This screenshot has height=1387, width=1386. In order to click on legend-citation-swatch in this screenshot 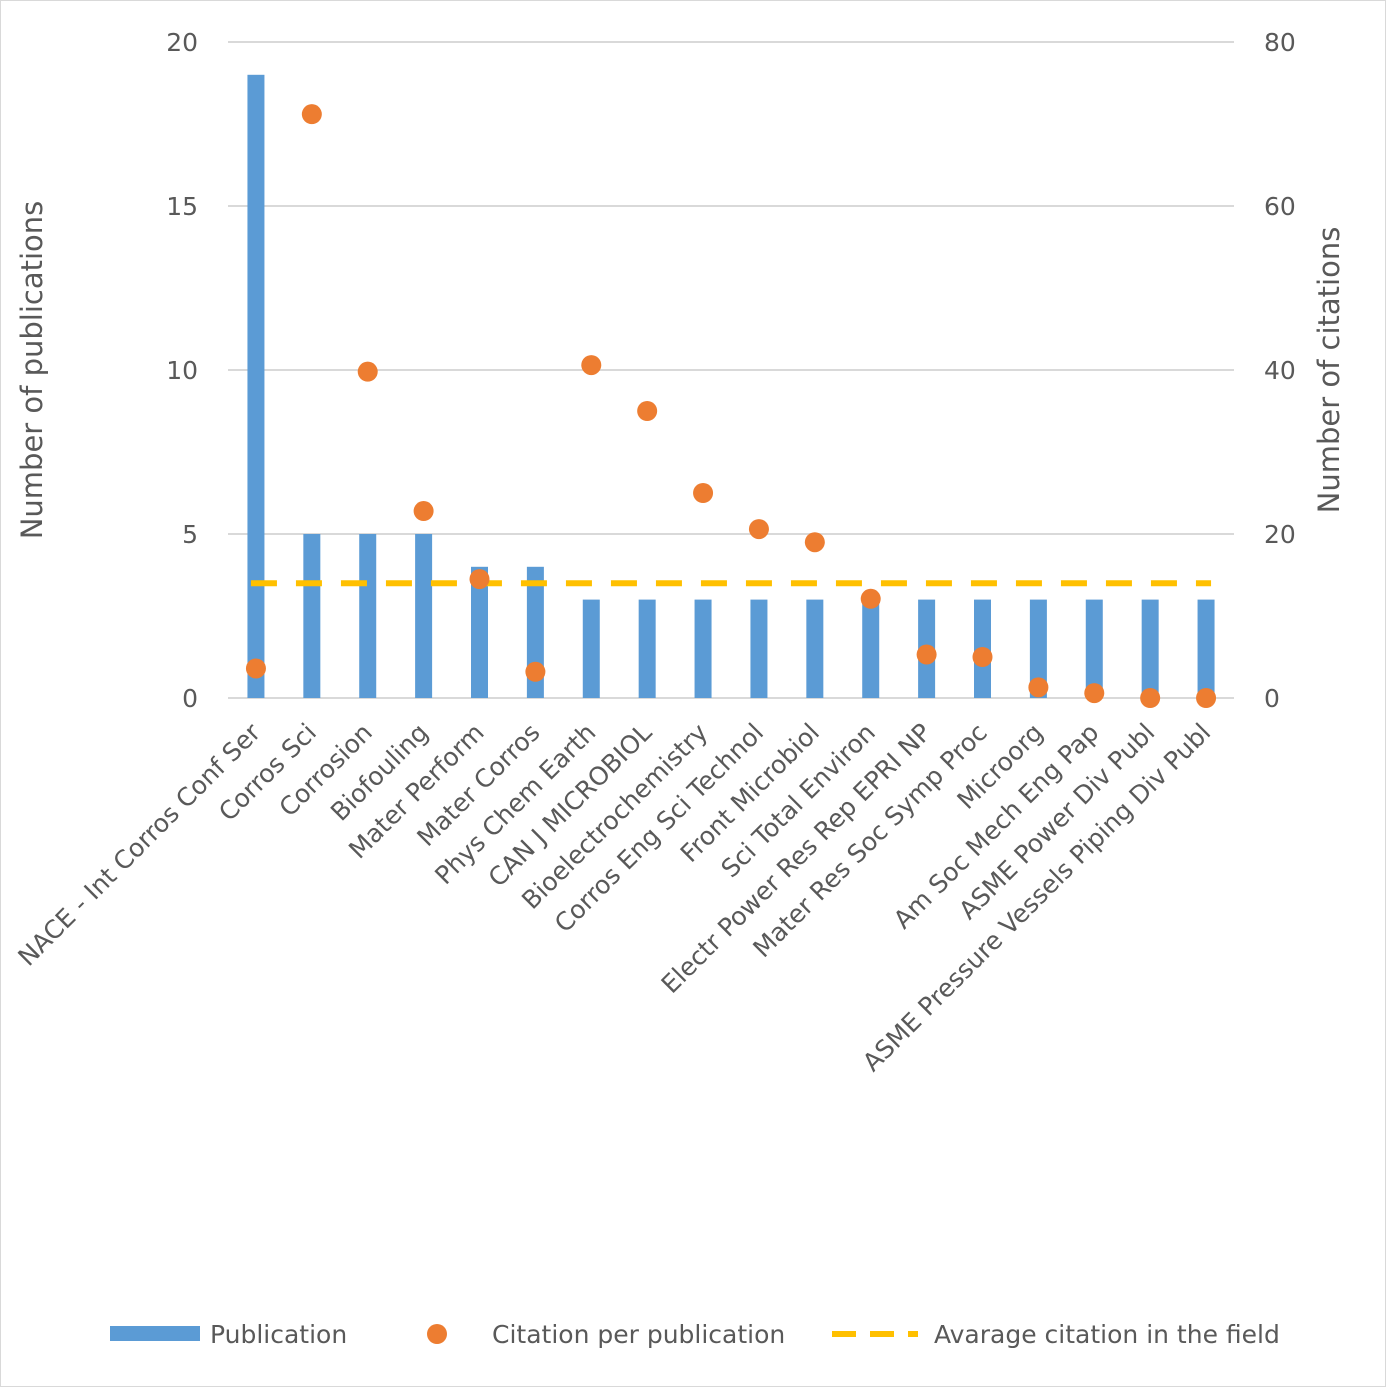, I will do `click(437, 1334)`.